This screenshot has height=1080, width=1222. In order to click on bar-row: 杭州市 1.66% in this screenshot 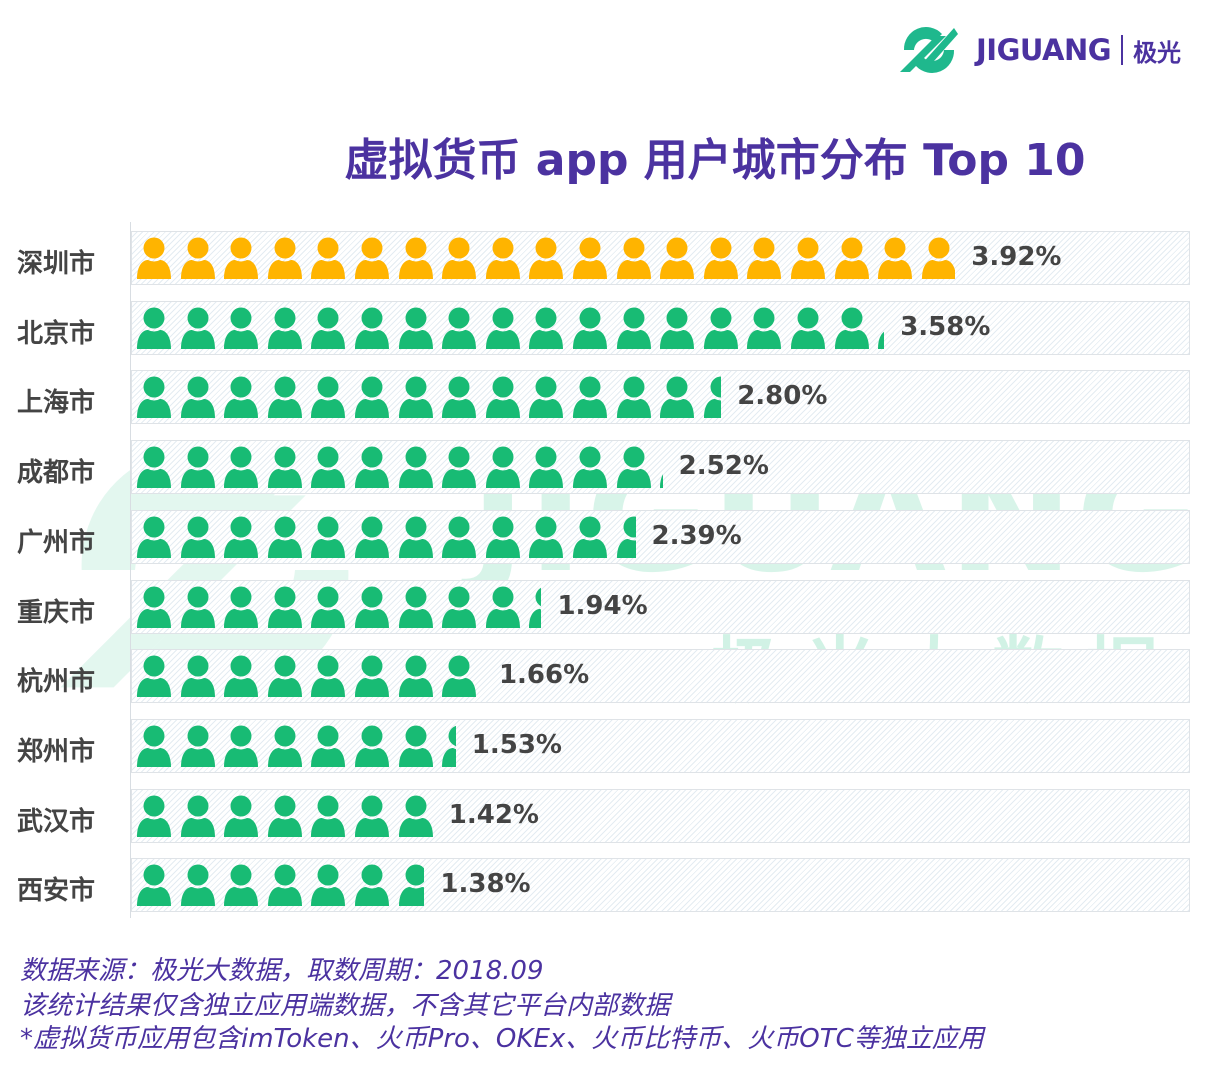, I will do `click(611, 677)`.